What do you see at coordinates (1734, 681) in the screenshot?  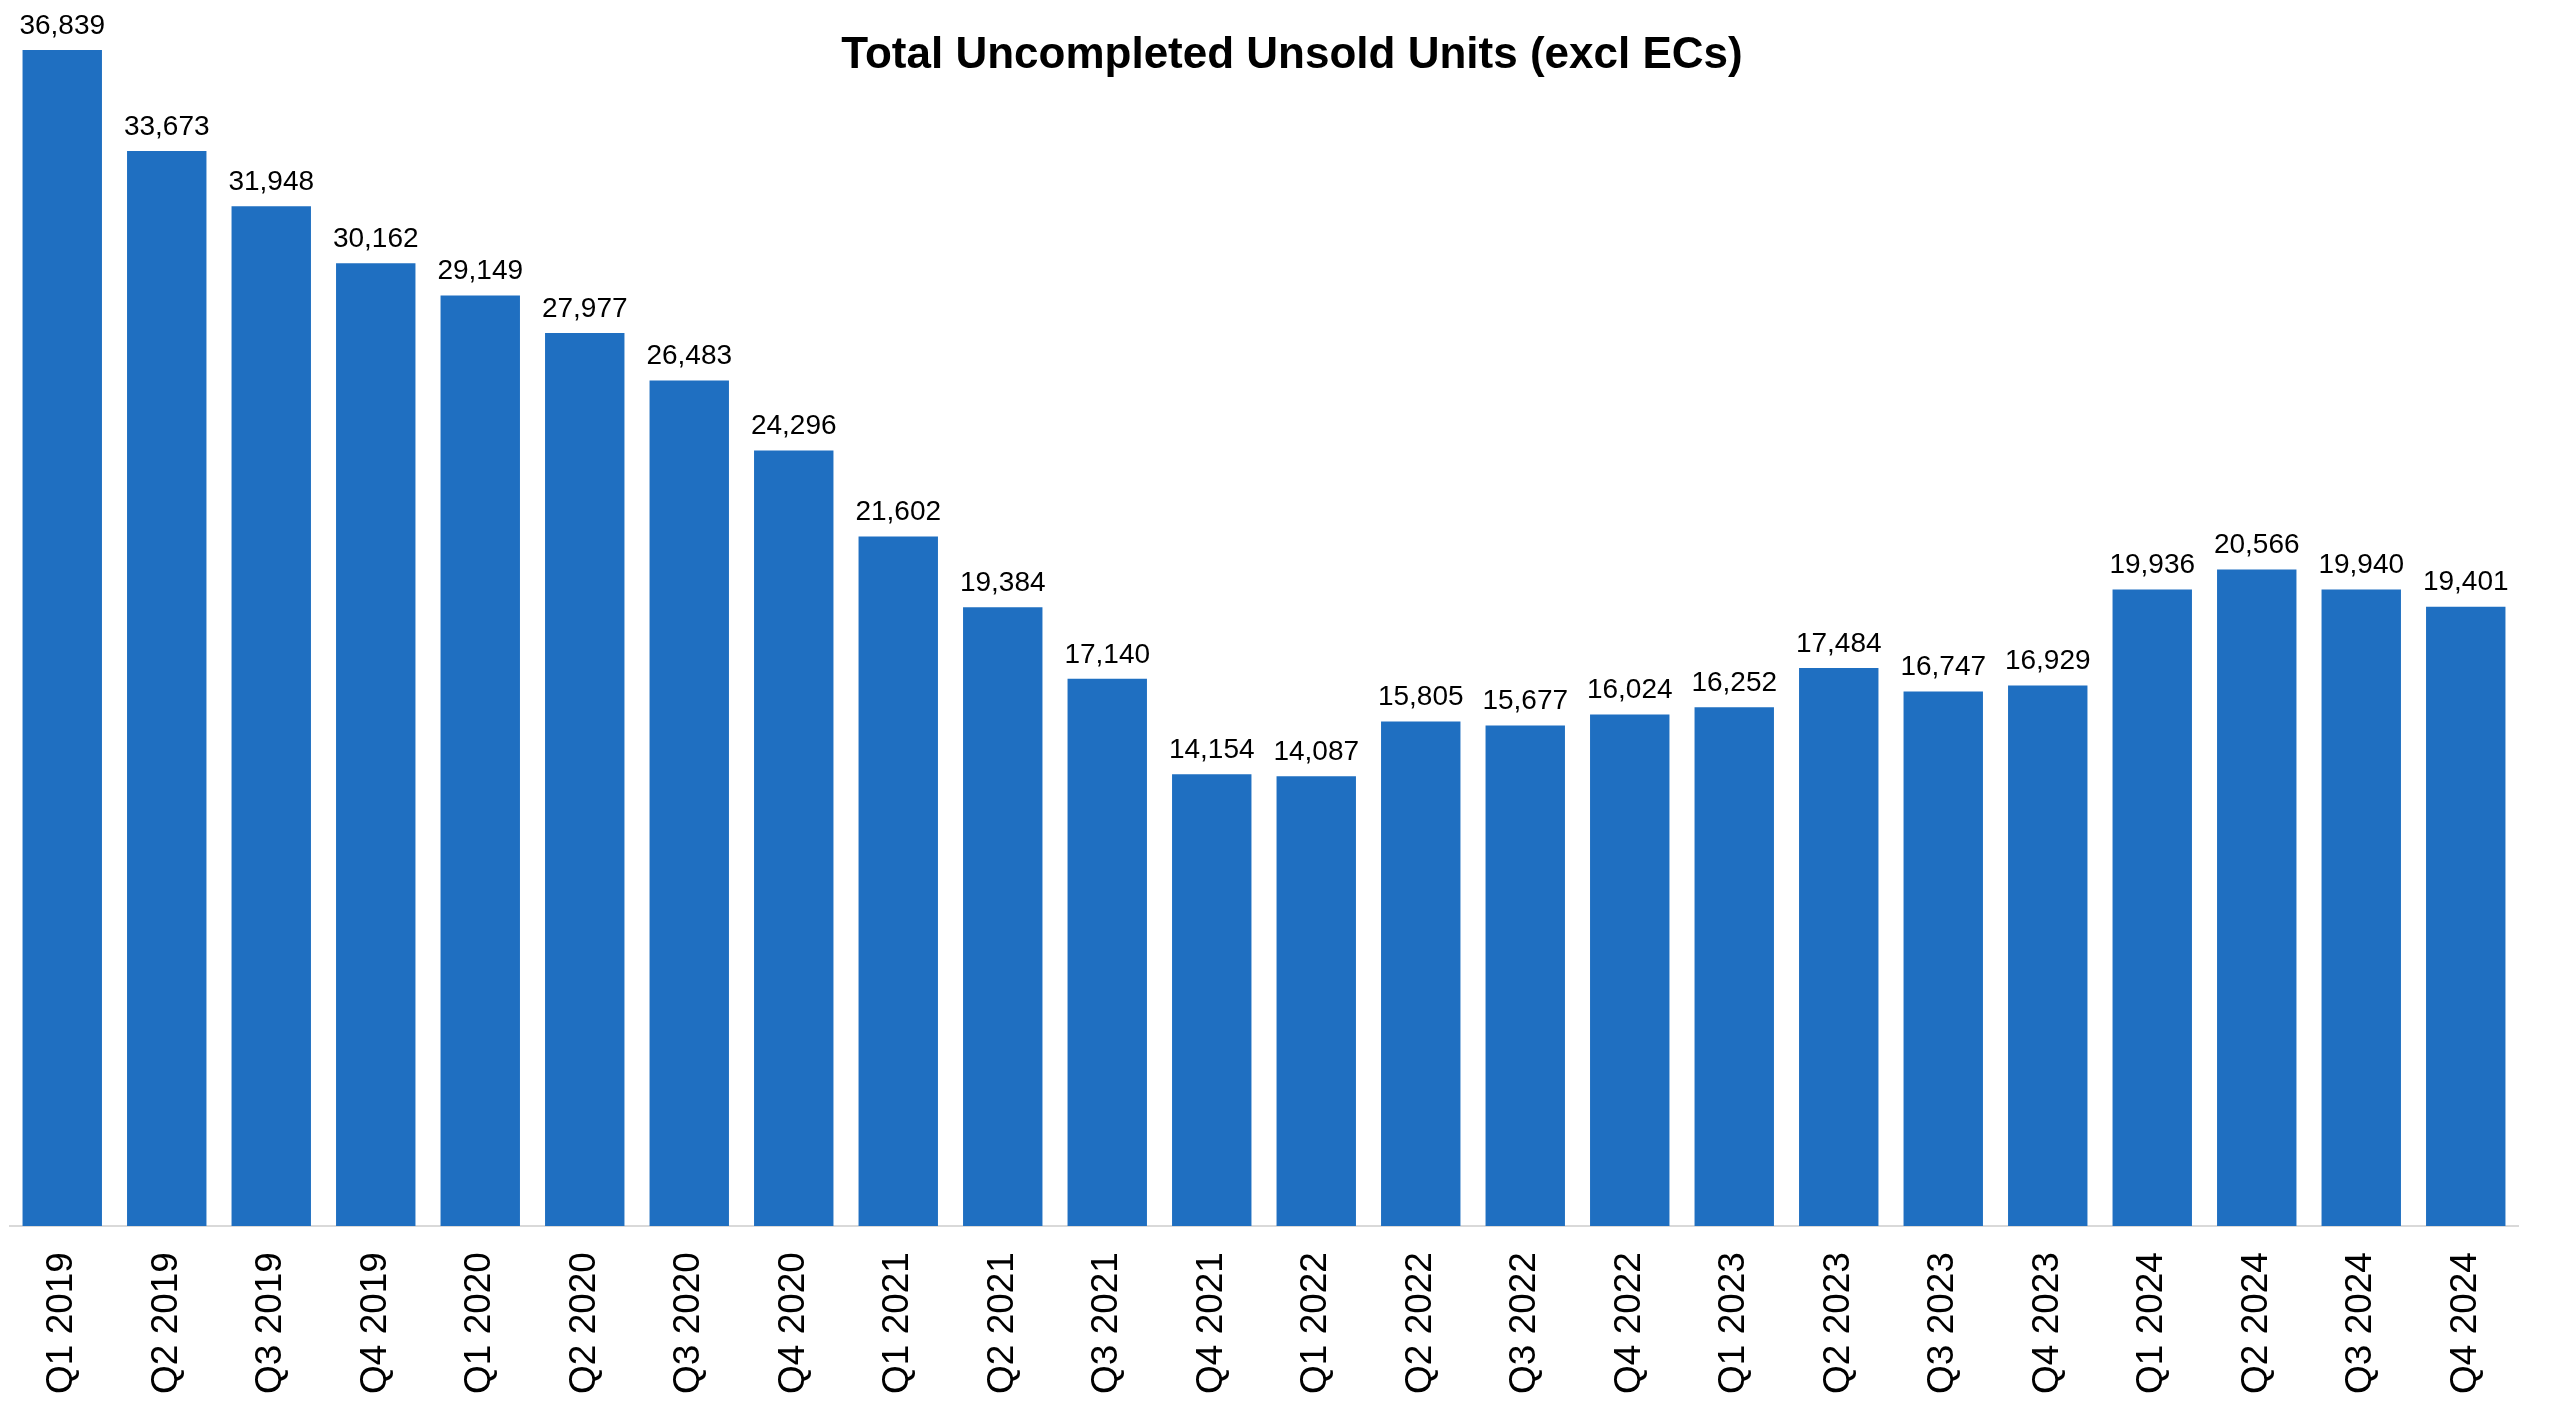 I see `data-label: 16,252` at bounding box center [1734, 681].